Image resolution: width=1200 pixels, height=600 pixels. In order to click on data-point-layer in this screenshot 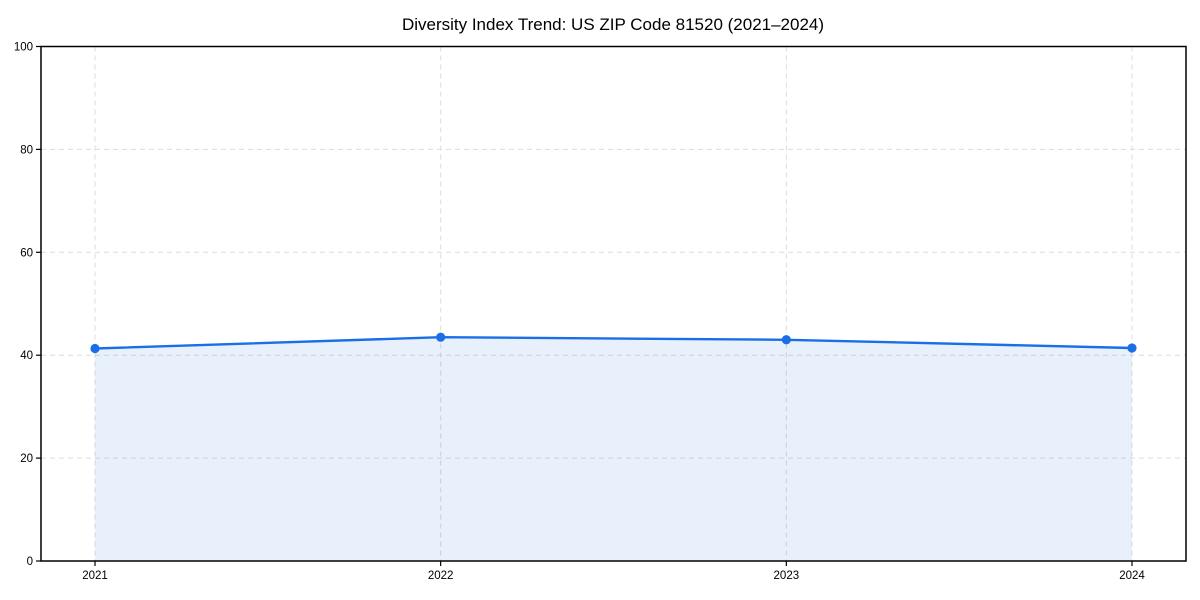, I will do `click(613, 343)`.